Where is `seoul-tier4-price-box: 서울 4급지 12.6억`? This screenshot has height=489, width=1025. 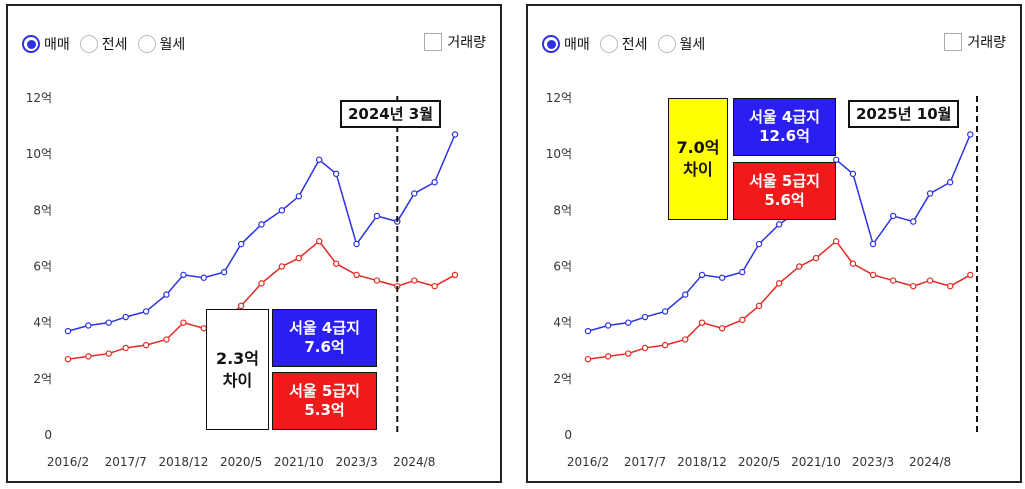
seoul-tier4-price-box: 서울 4급지 12.6억 is located at coordinates (784, 127).